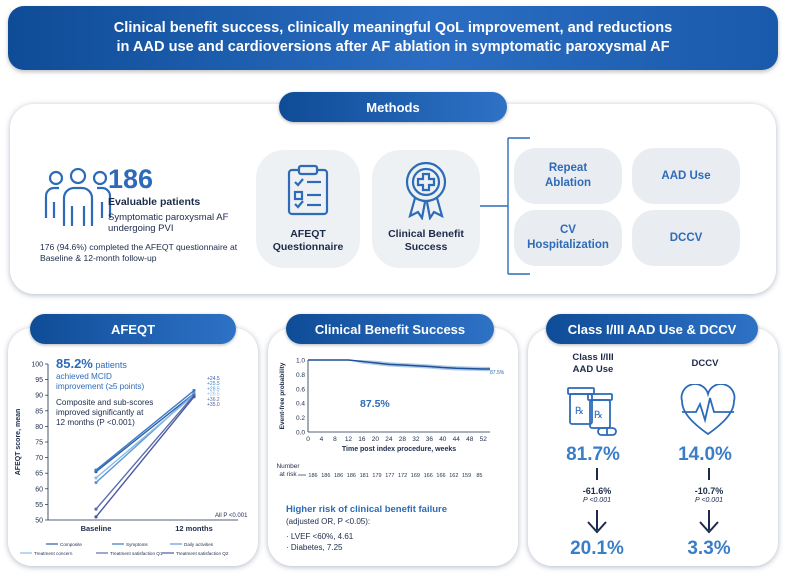  I want to click on afeqt-x-tick-label: 12 months, so click(194, 528).